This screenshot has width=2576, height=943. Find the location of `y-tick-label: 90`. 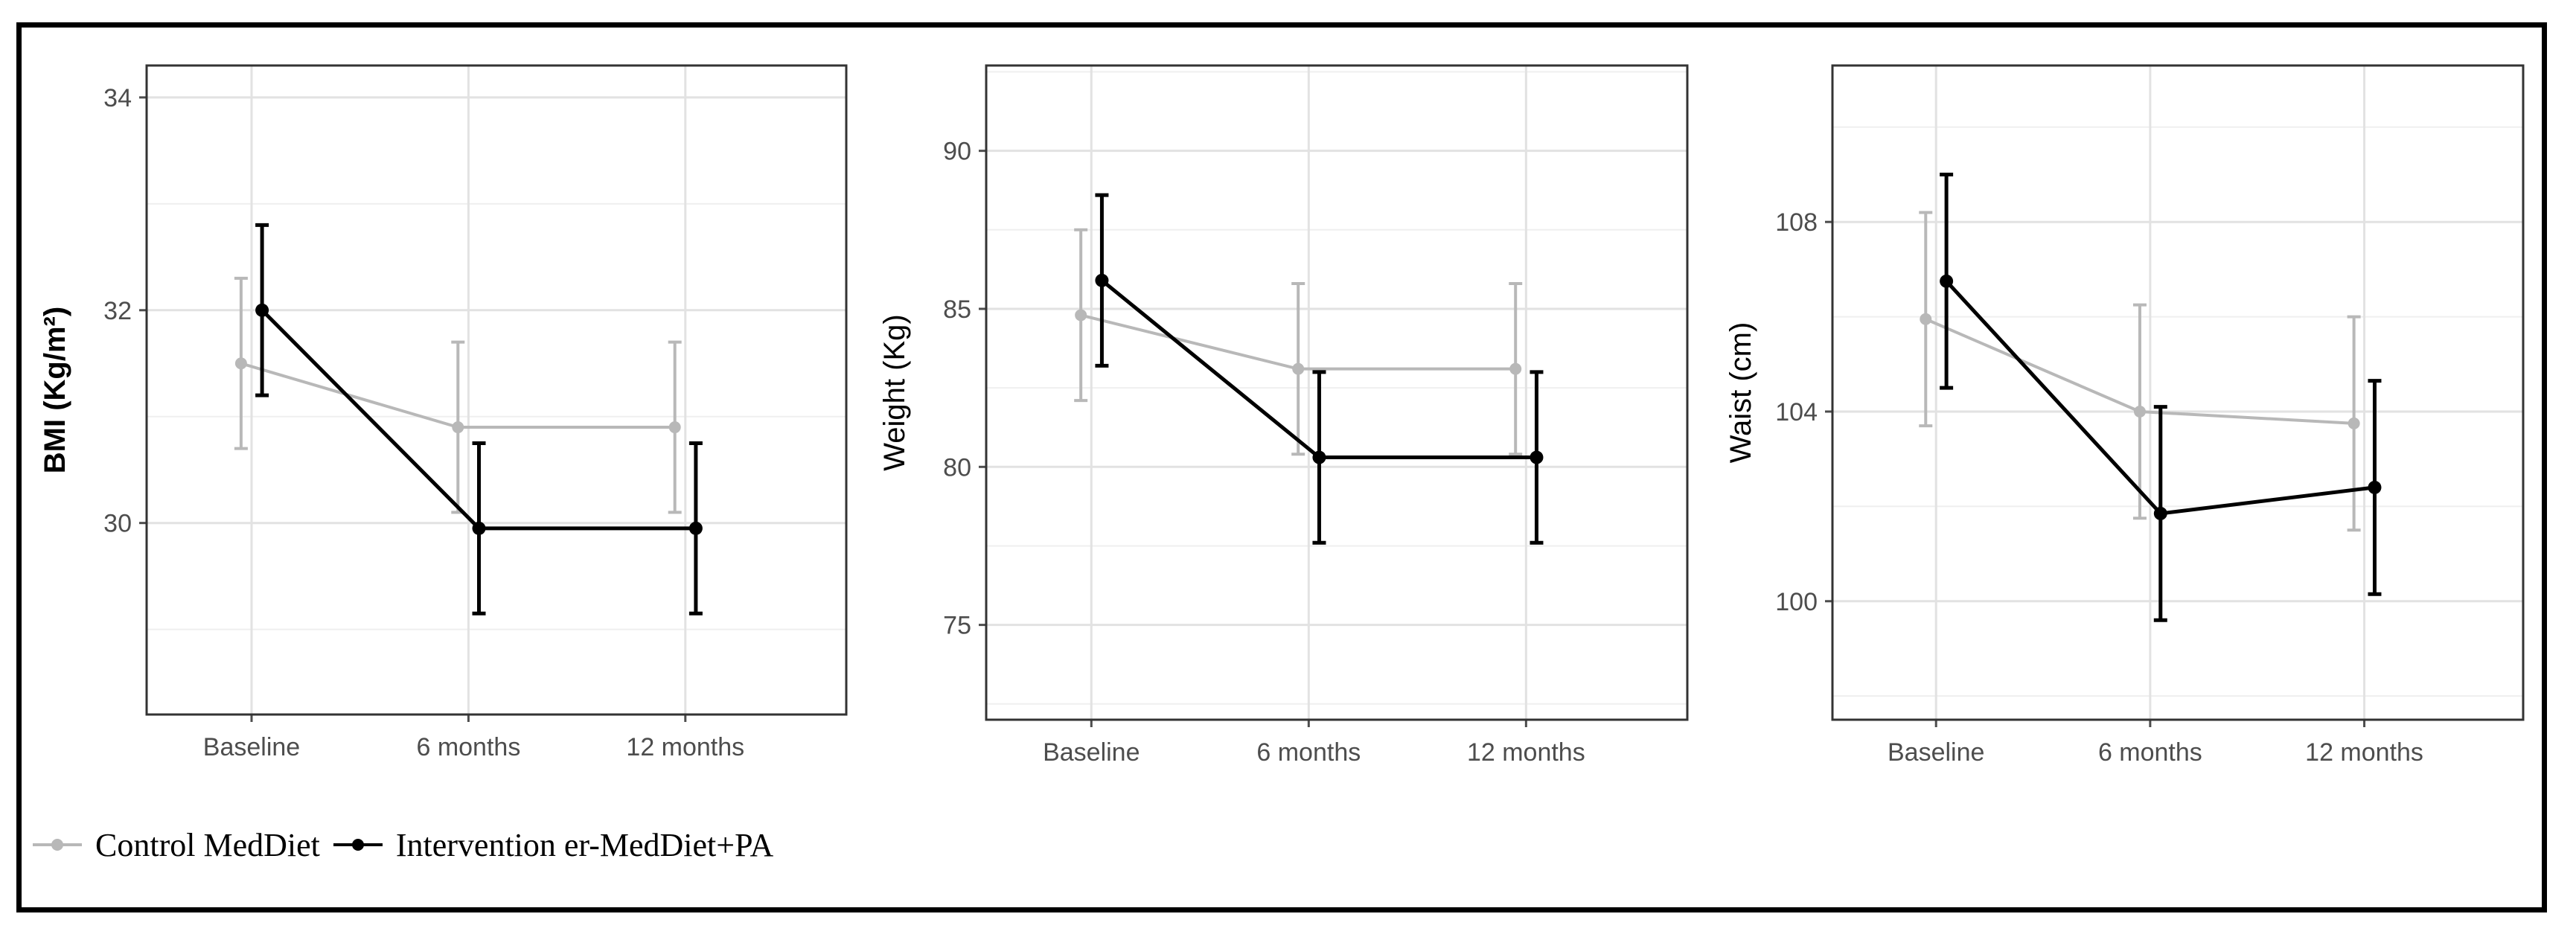

y-tick-label: 90 is located at coordinates (957, 152).